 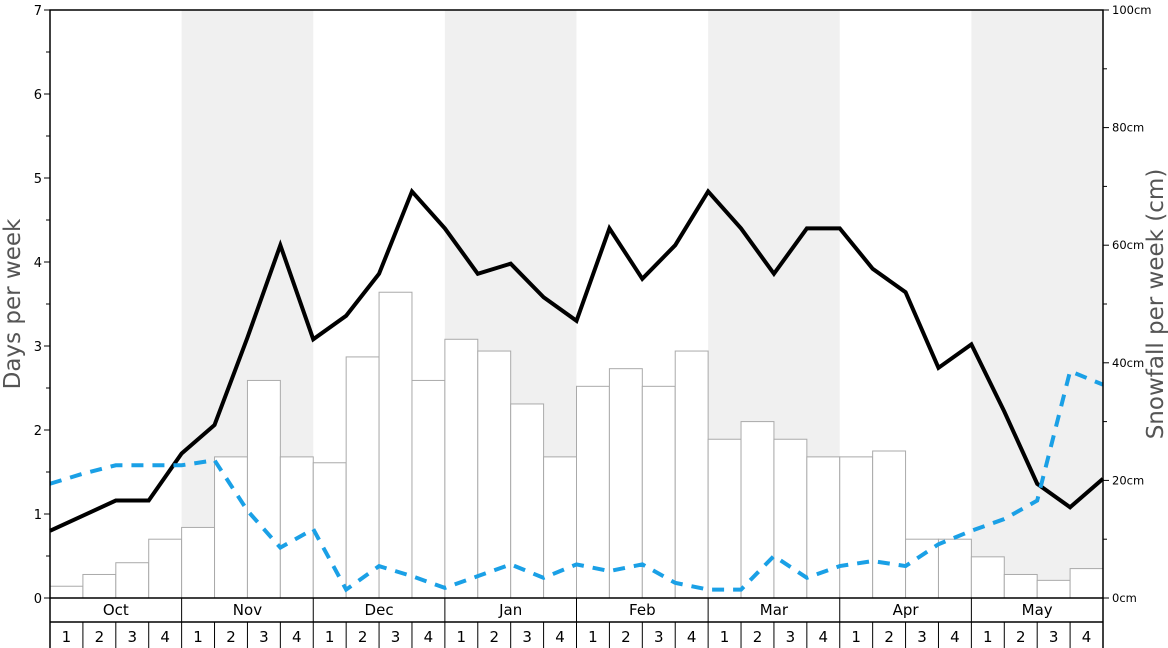 I want to click on month-label: Nov, so click(x=247, y=610).